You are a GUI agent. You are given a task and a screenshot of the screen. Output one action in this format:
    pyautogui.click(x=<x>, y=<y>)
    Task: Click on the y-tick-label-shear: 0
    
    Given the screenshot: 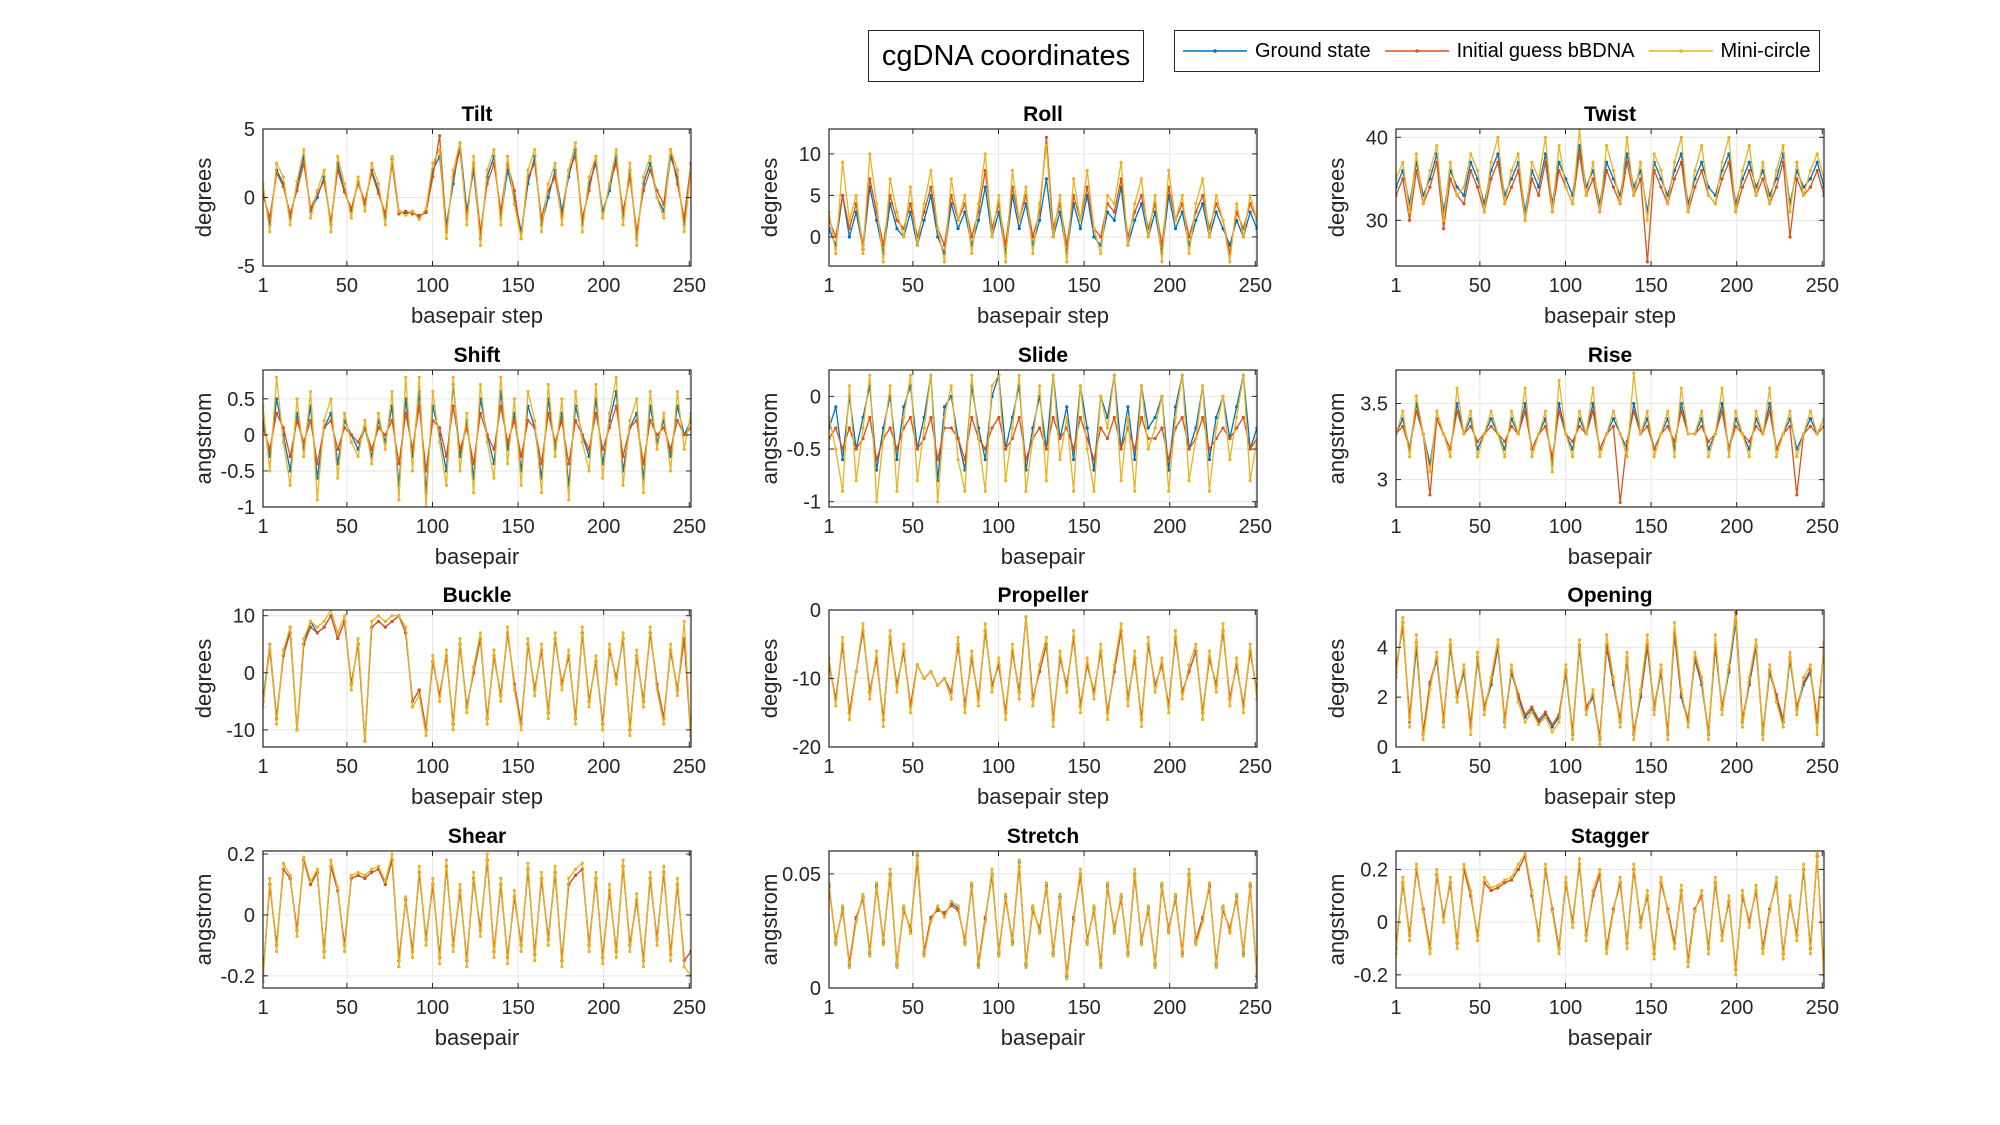 What is the action you would take?
    pyautogui.click(x=249, y=916)
    